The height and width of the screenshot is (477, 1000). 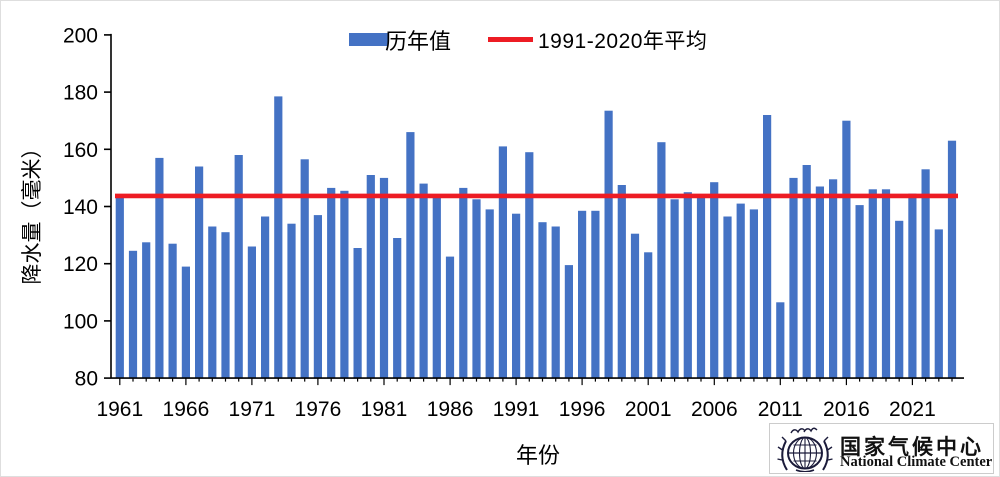 What do you see at coordinates (899, 299) in the screenshot?
I see `bar-2020` at bounding box center [899, 299].